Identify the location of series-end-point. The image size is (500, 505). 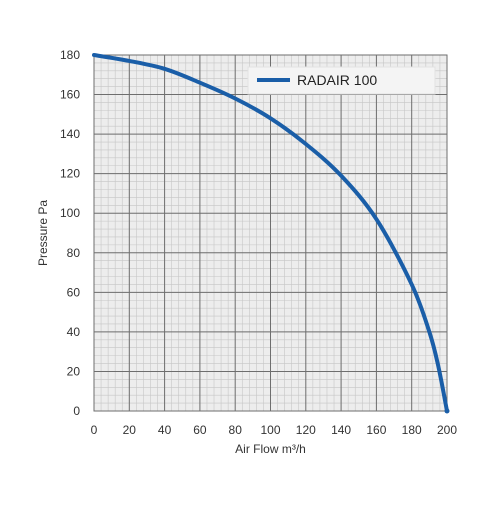
(447, 411).